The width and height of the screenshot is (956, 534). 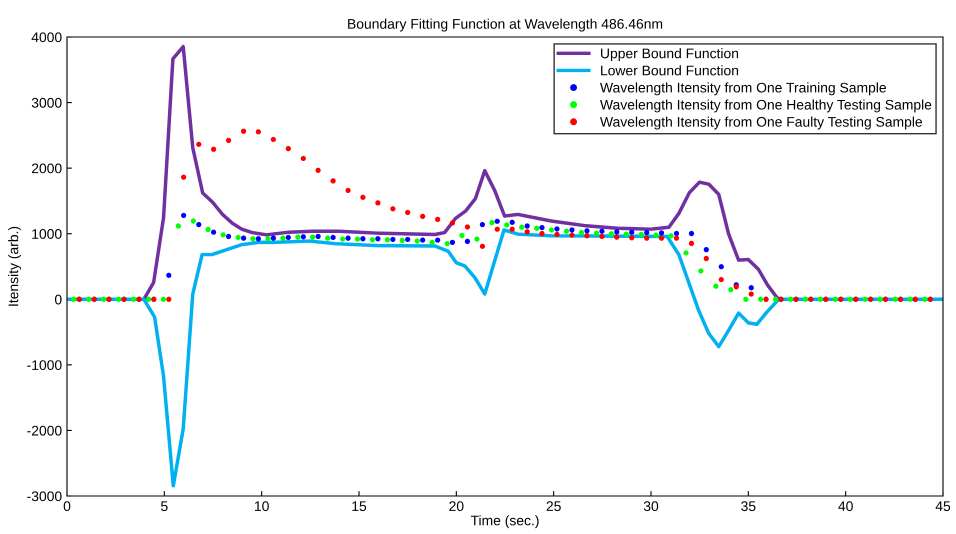 What do you see at coordinates (44, 431) in the screenshot?
I see `y-tick-label: -2000` at bounding box center [44, 431].